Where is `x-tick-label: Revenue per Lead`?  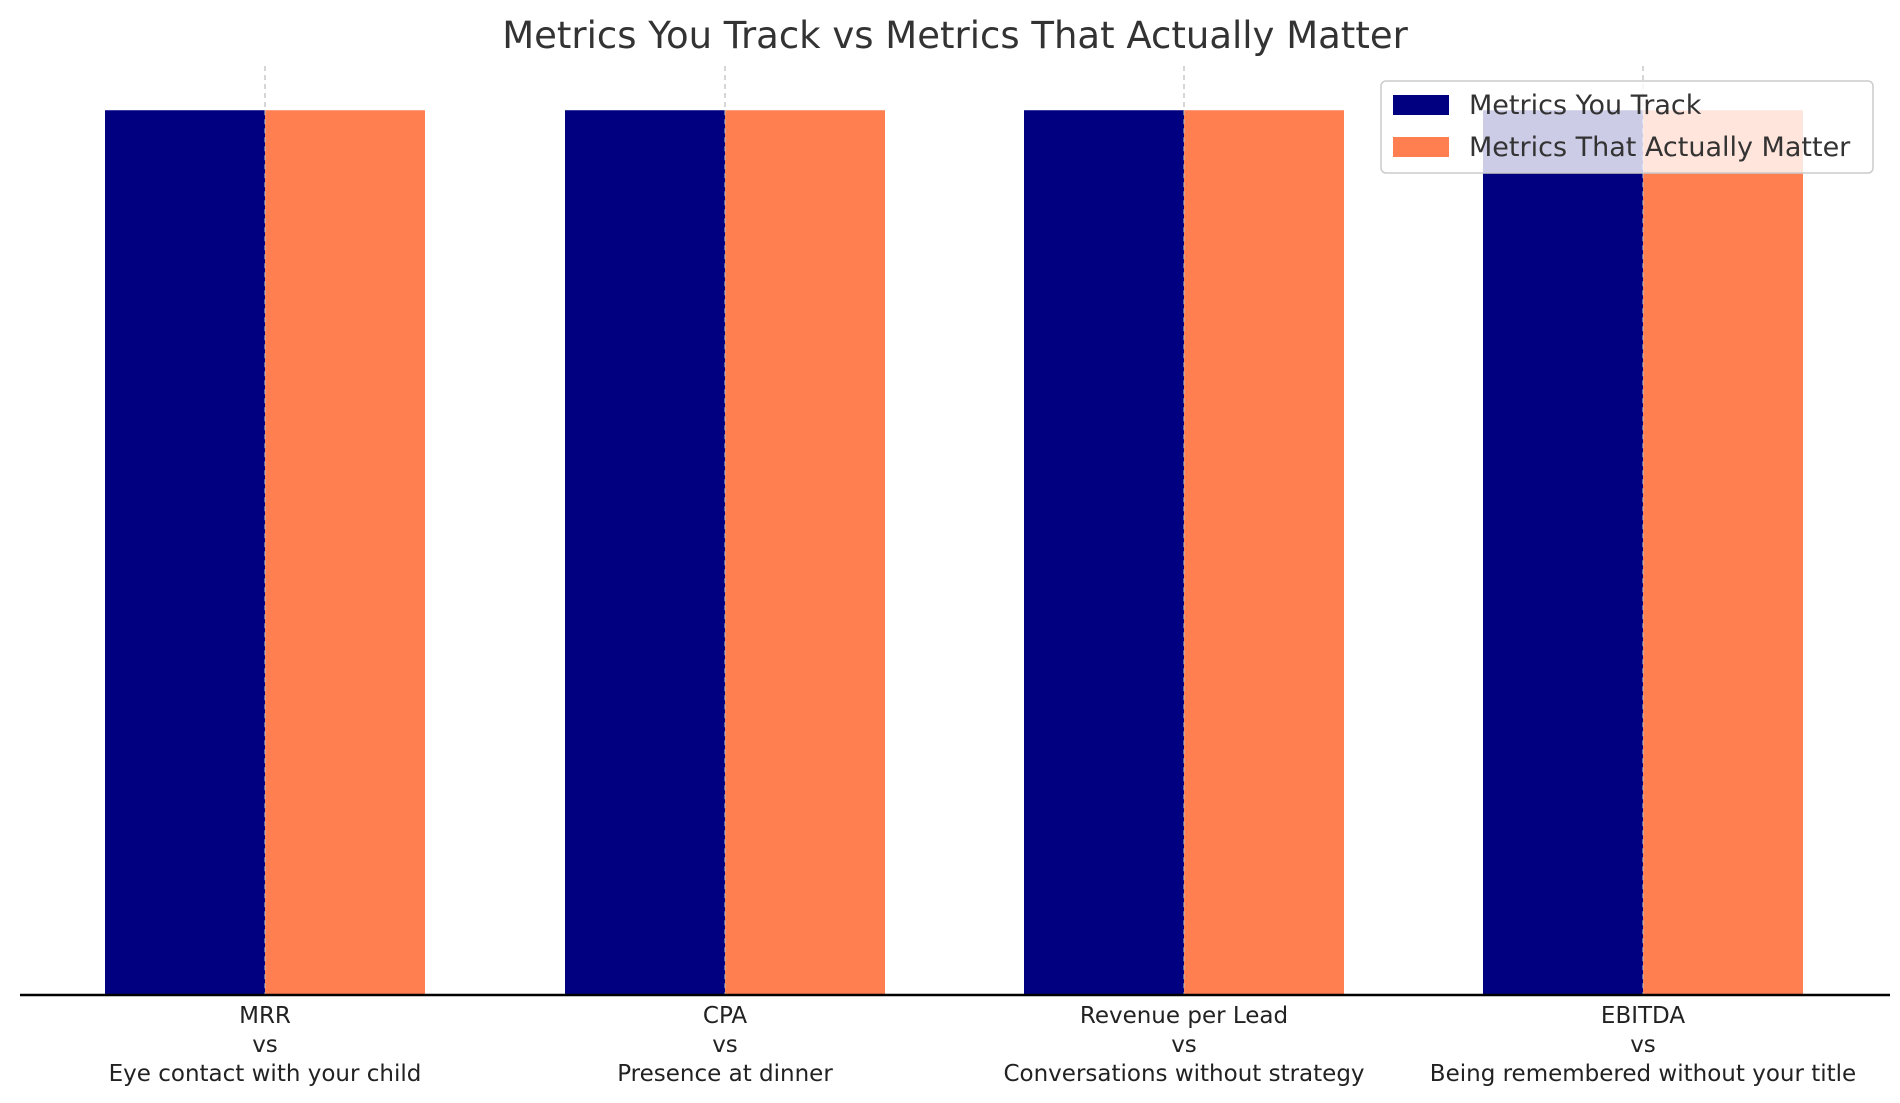 x-tick-label: Revenue per Lead is located at coordinates (1184, 1016).